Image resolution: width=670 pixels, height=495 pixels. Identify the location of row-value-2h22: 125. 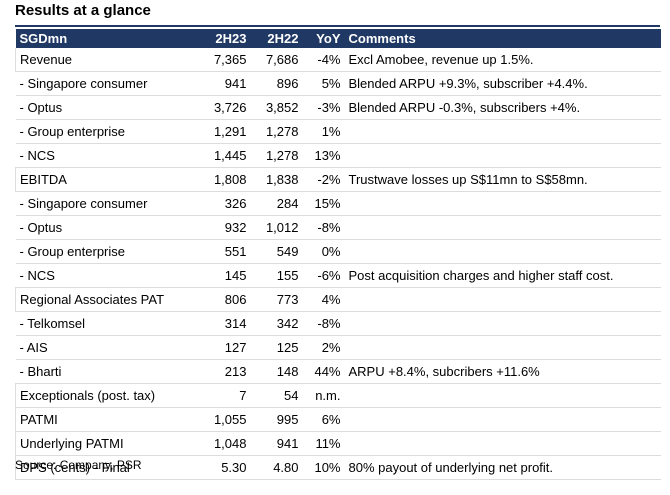
(276, 347).